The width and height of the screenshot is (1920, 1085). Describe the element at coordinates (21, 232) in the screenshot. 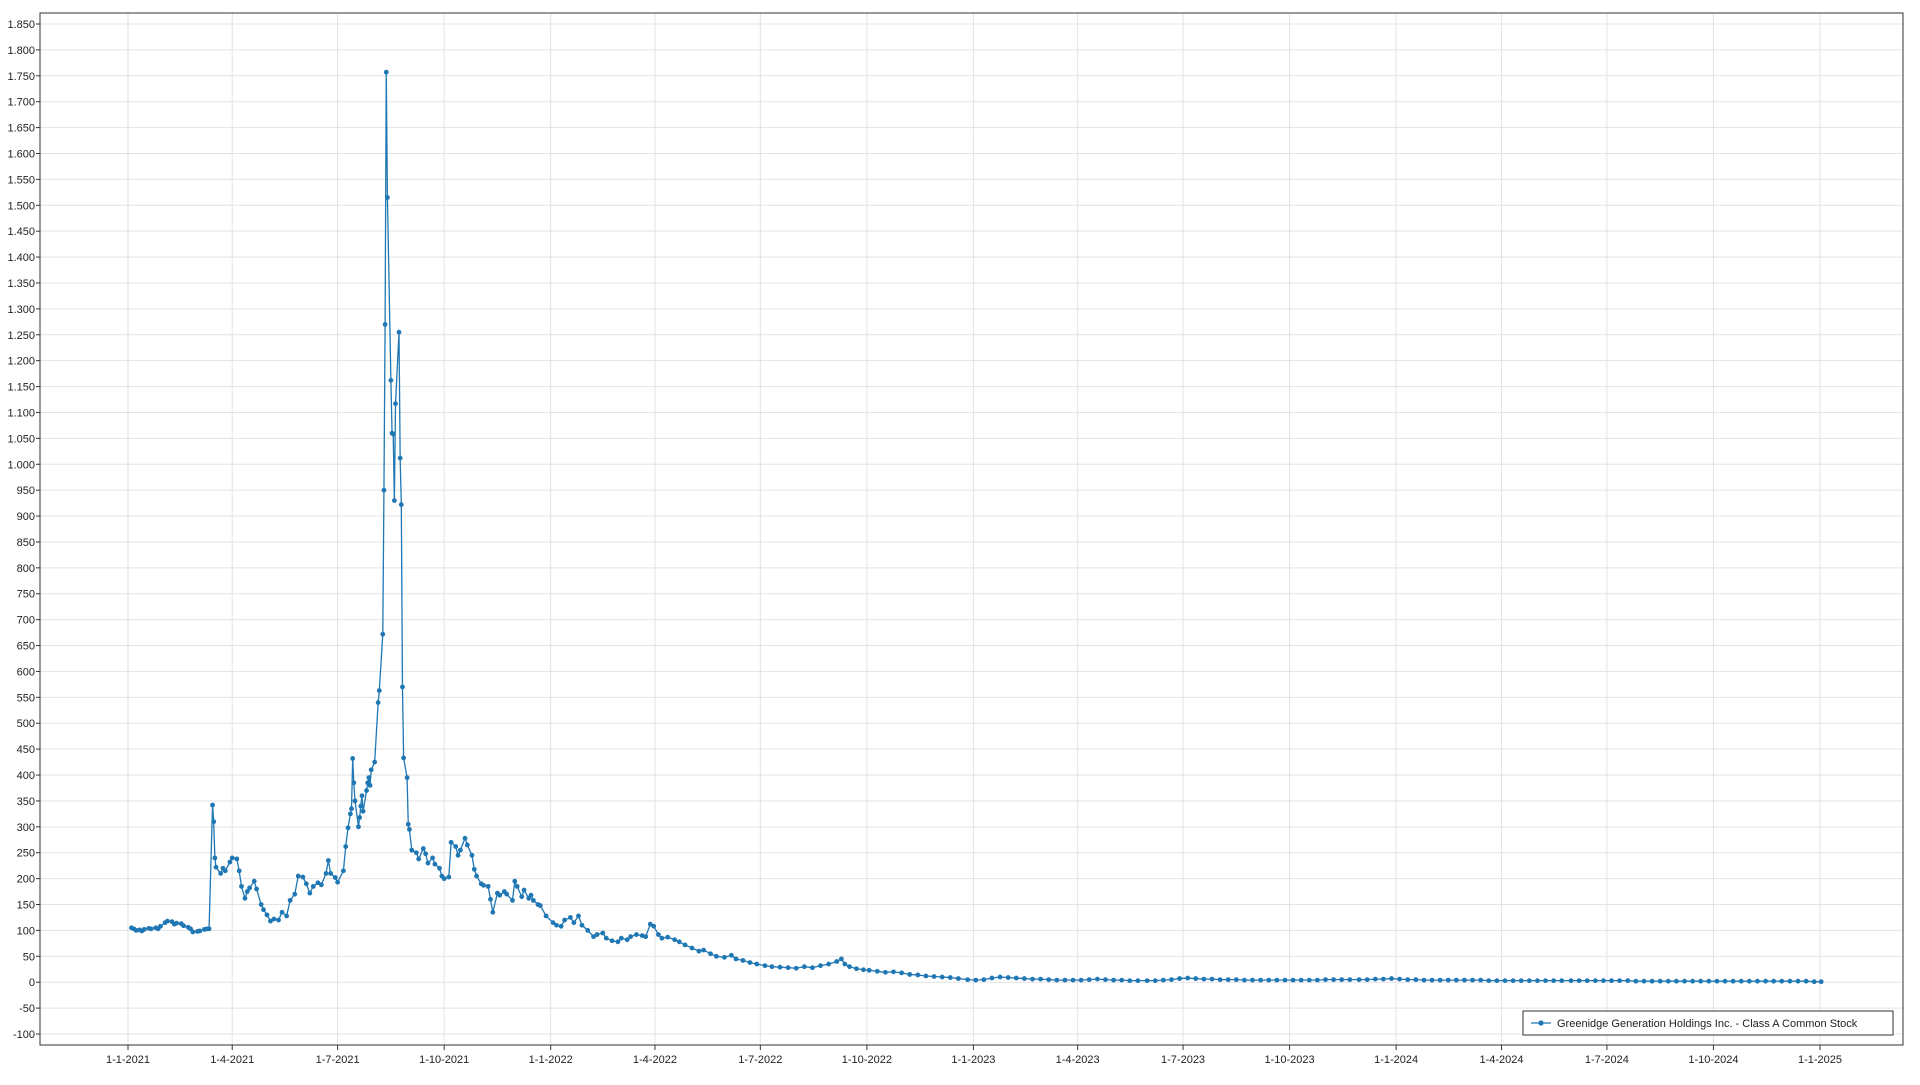

I see `y-tick-label: 1.450` at that location.